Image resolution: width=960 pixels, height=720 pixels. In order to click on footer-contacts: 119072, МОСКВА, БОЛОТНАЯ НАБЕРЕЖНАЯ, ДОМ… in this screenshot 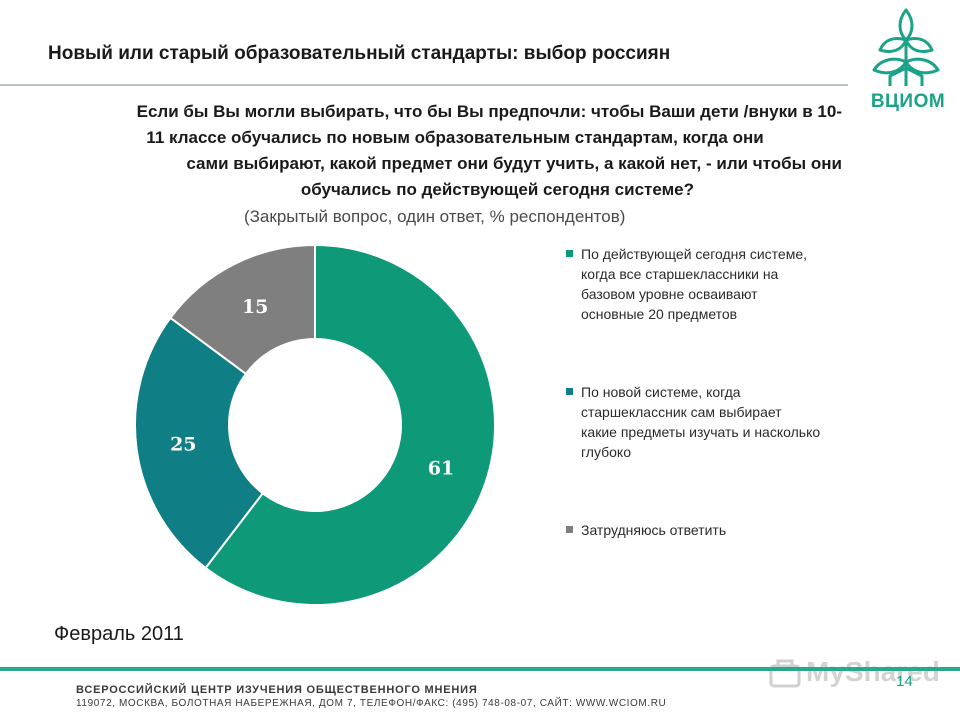, I will do `click(371, 703)`.